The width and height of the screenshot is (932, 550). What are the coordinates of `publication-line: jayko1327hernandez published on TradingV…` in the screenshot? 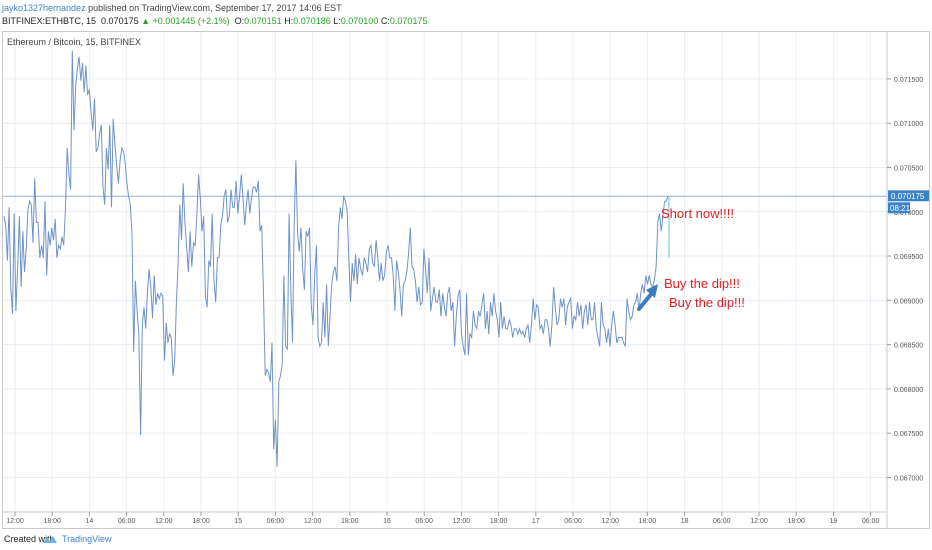 It's located at (172, 8).